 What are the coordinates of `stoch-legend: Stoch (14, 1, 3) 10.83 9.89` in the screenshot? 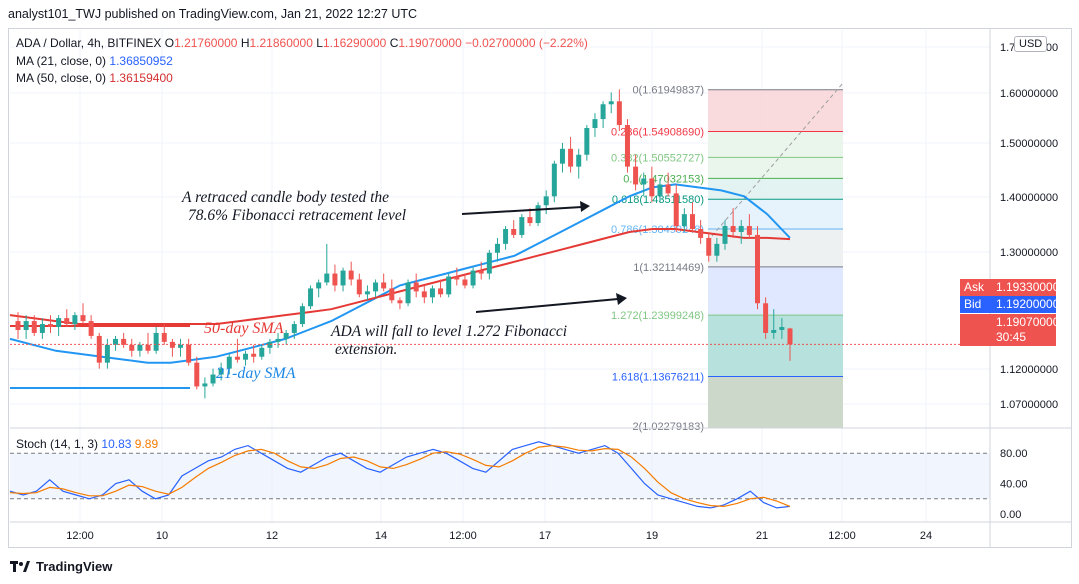 It's located at (87, 444).